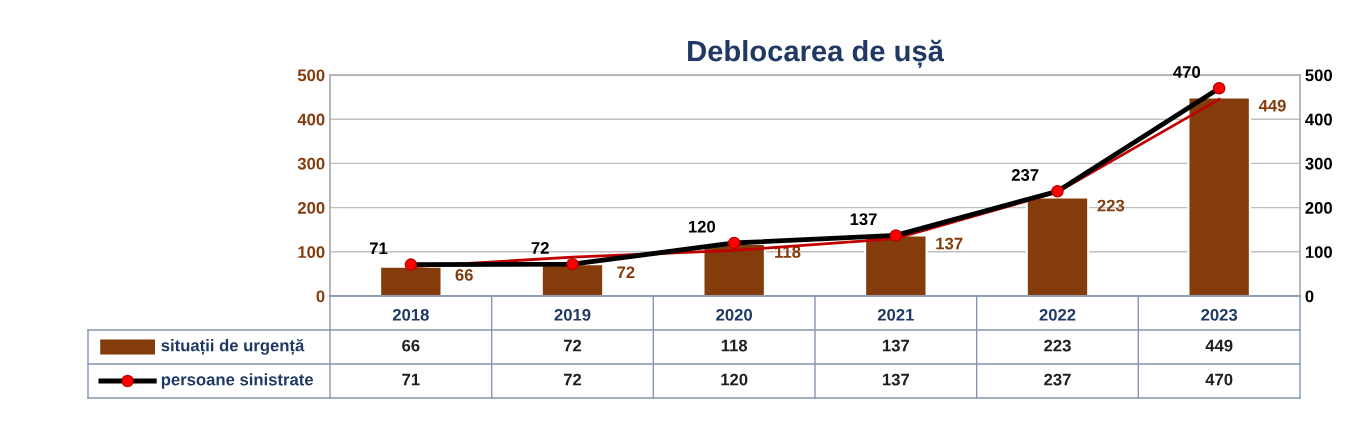 Image resolution: width=1346 pixels, height=421 pixels. Describe the element at coordinates (1111, 205) in the screenshot. I see `text: 223` at that location.